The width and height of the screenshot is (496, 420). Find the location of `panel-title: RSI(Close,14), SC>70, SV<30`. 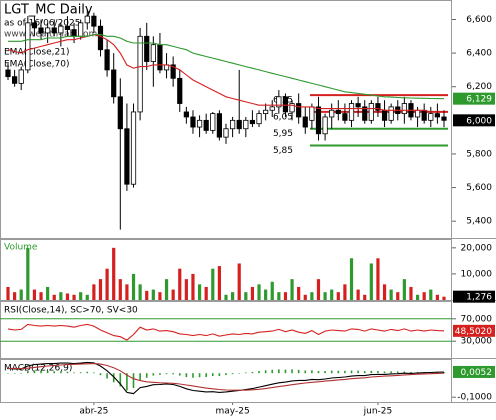

panel-title: RSI(Close,14), SC>70, SV<30 is located at coordinates (71, 311).